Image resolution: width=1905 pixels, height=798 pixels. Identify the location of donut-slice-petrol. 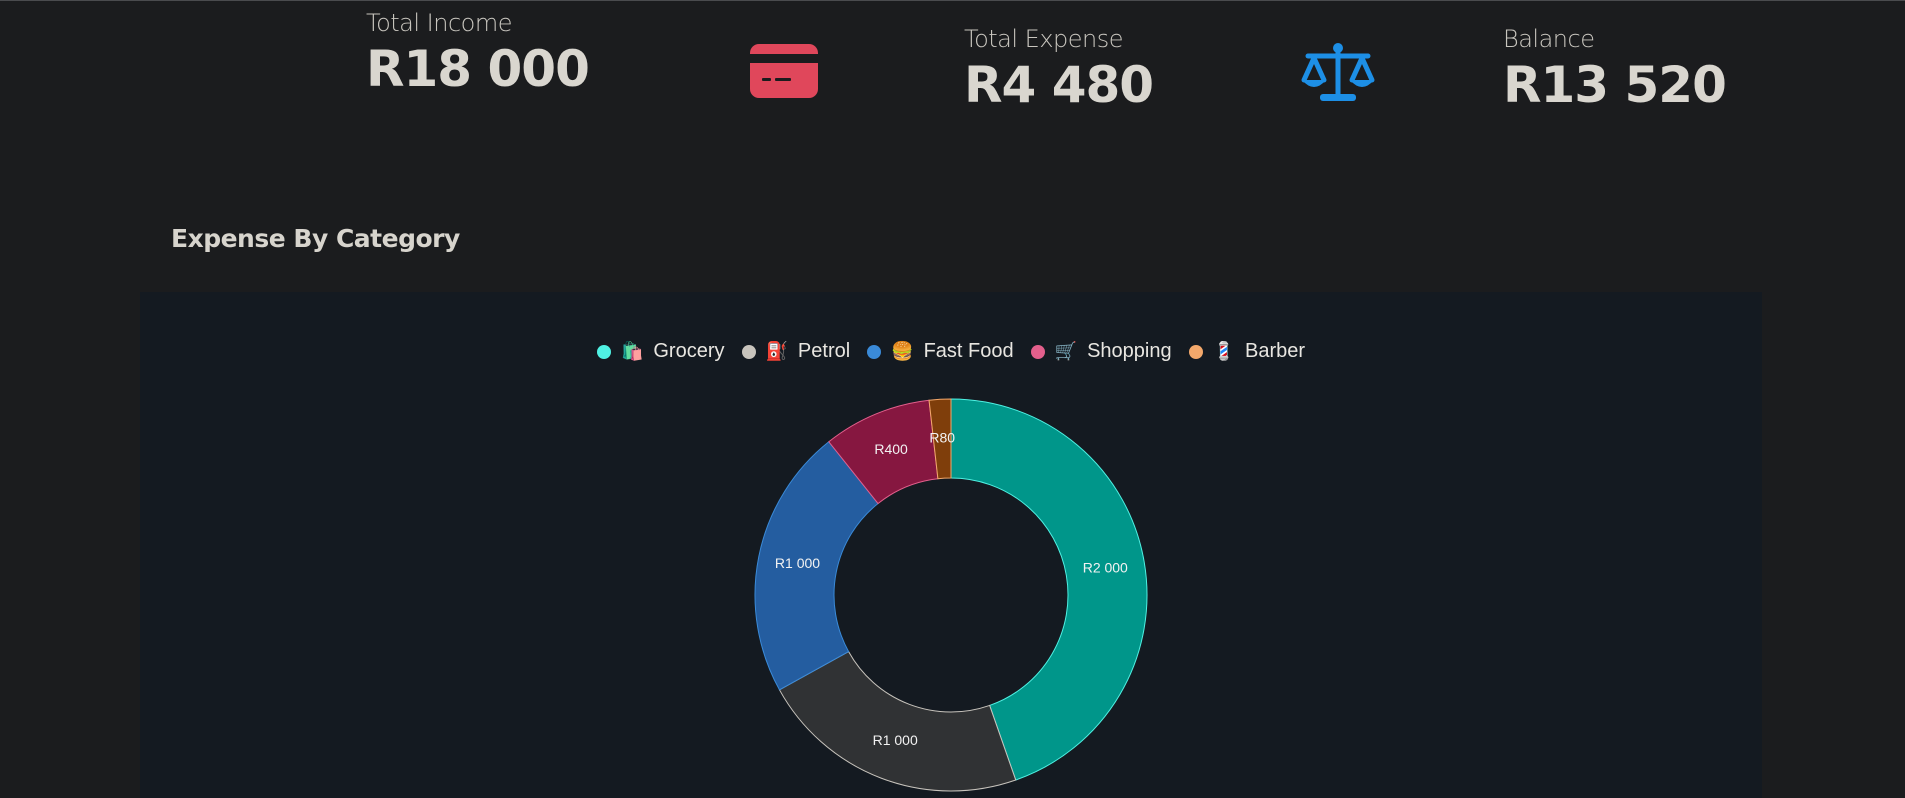
(897, 721).